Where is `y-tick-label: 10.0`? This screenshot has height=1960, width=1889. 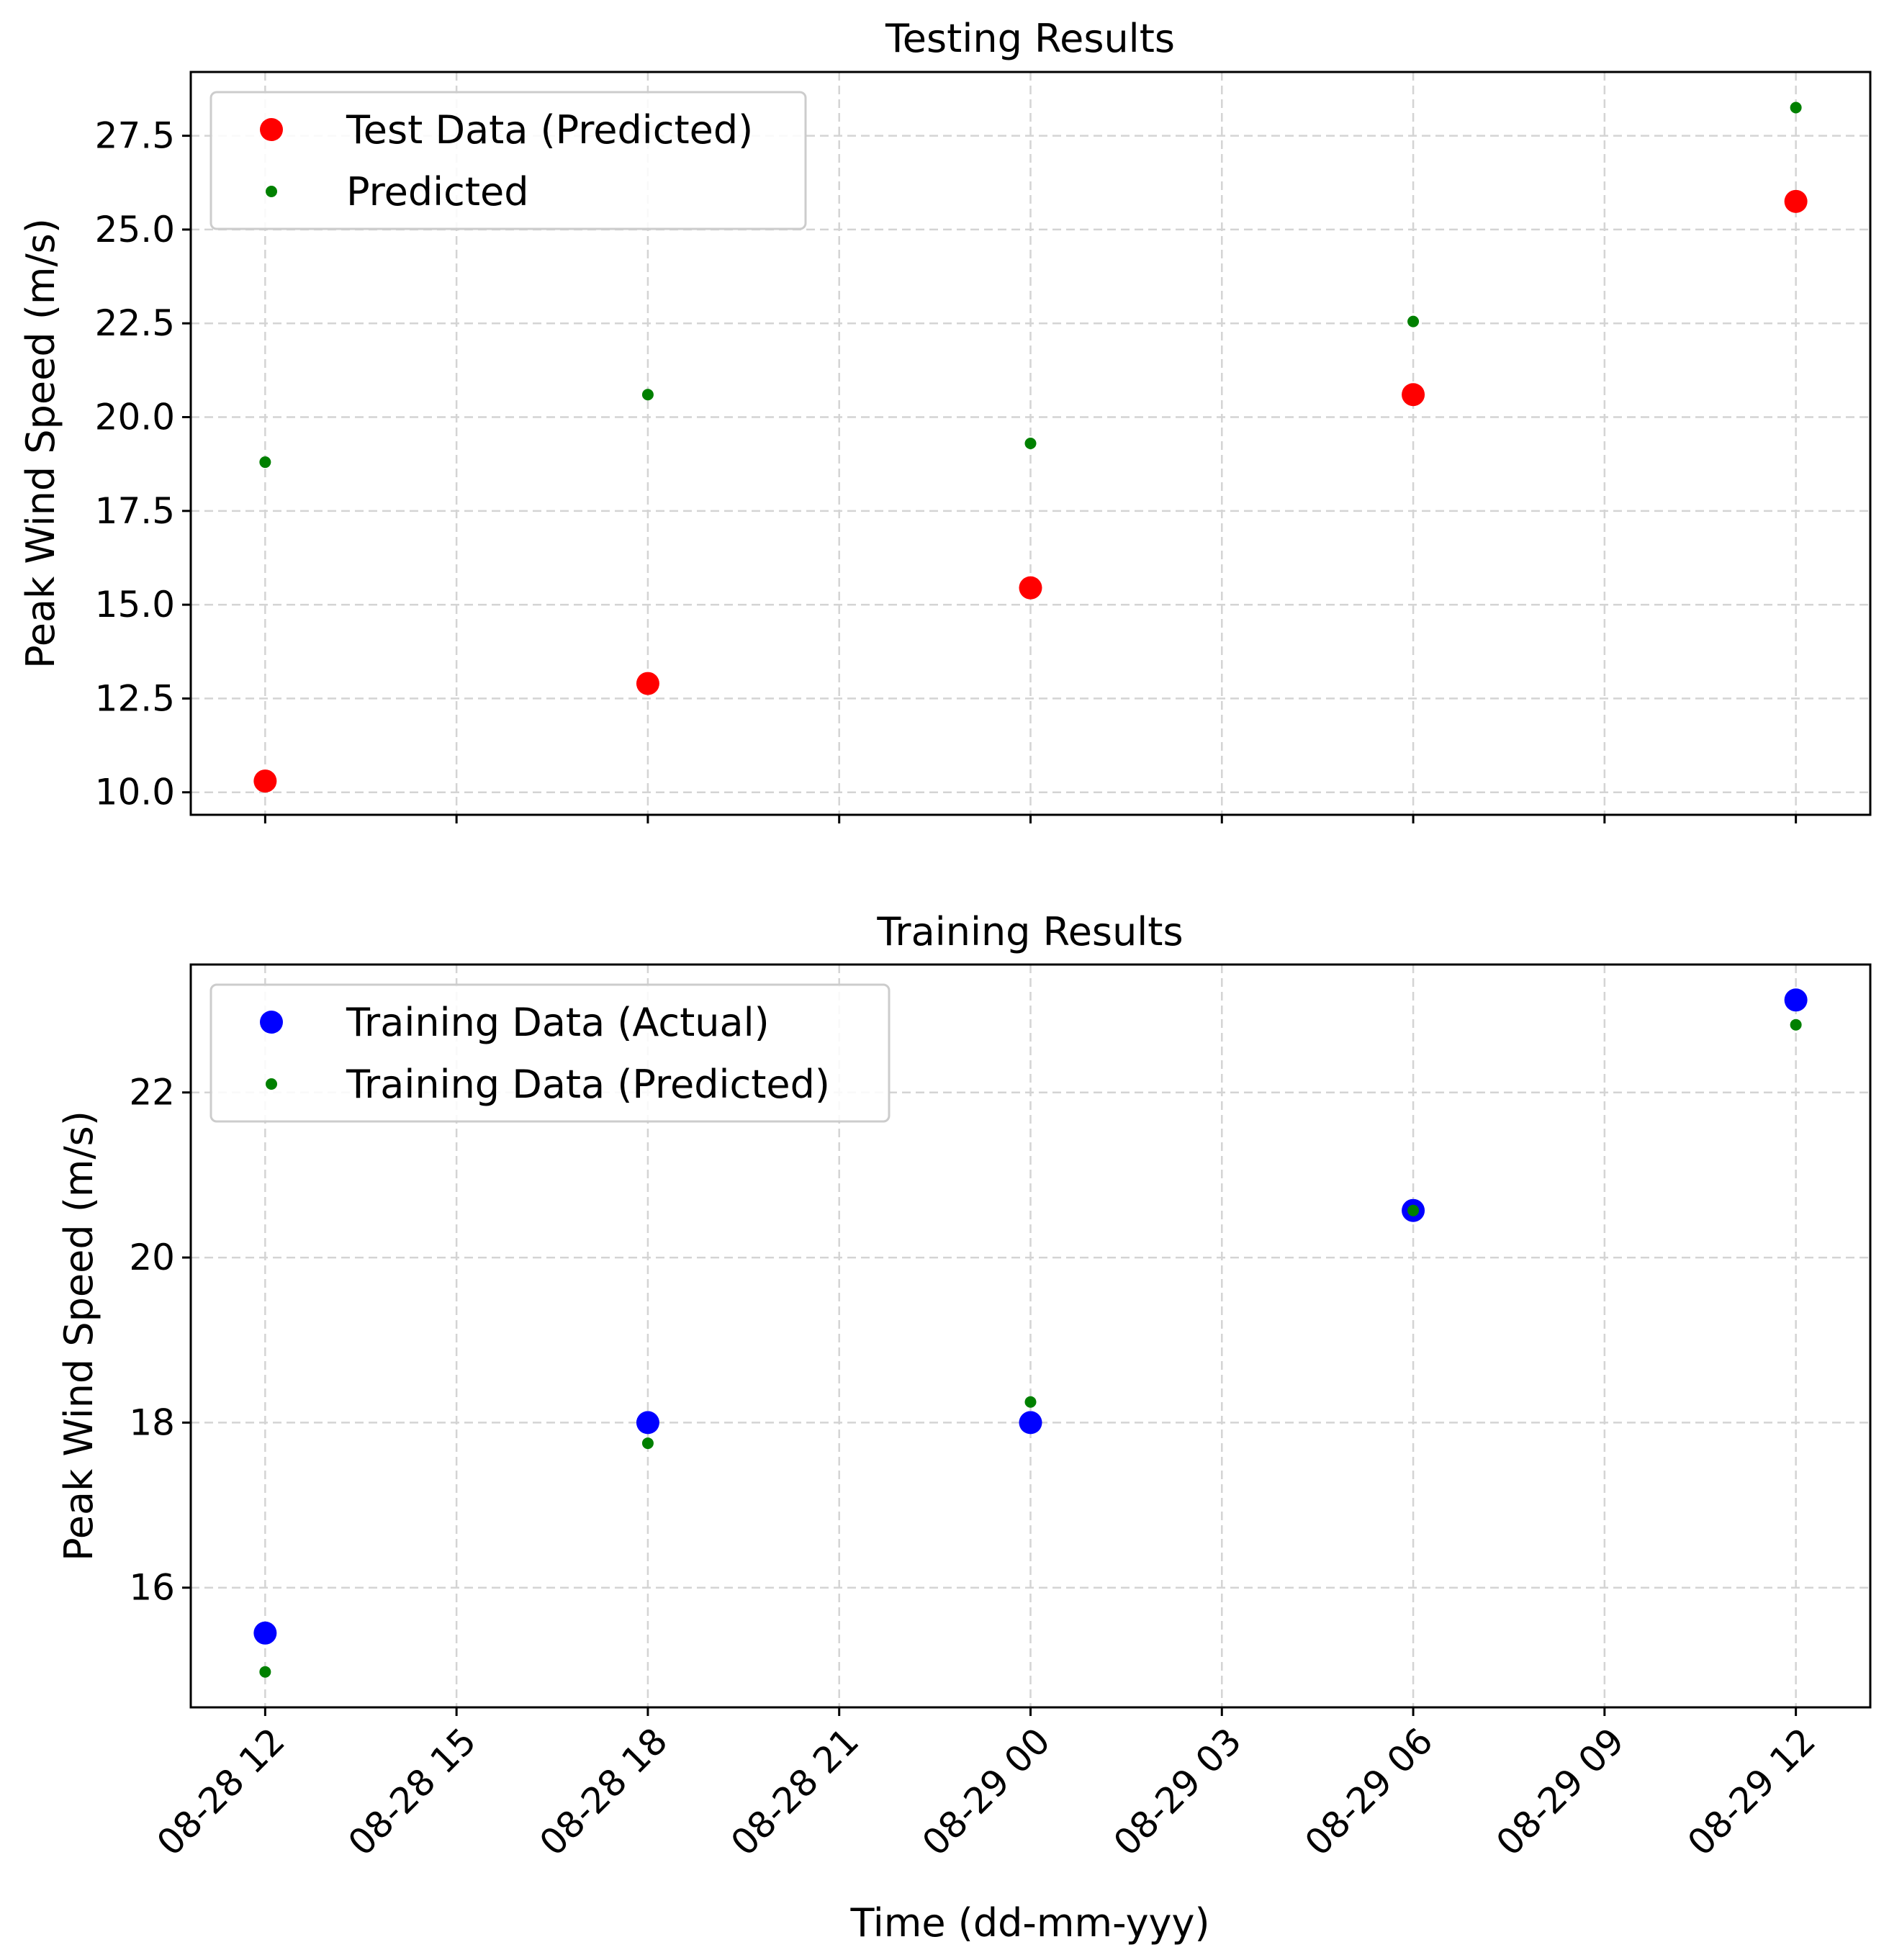 y-tick-label: 10.0 is located at coordinates (135, 792).